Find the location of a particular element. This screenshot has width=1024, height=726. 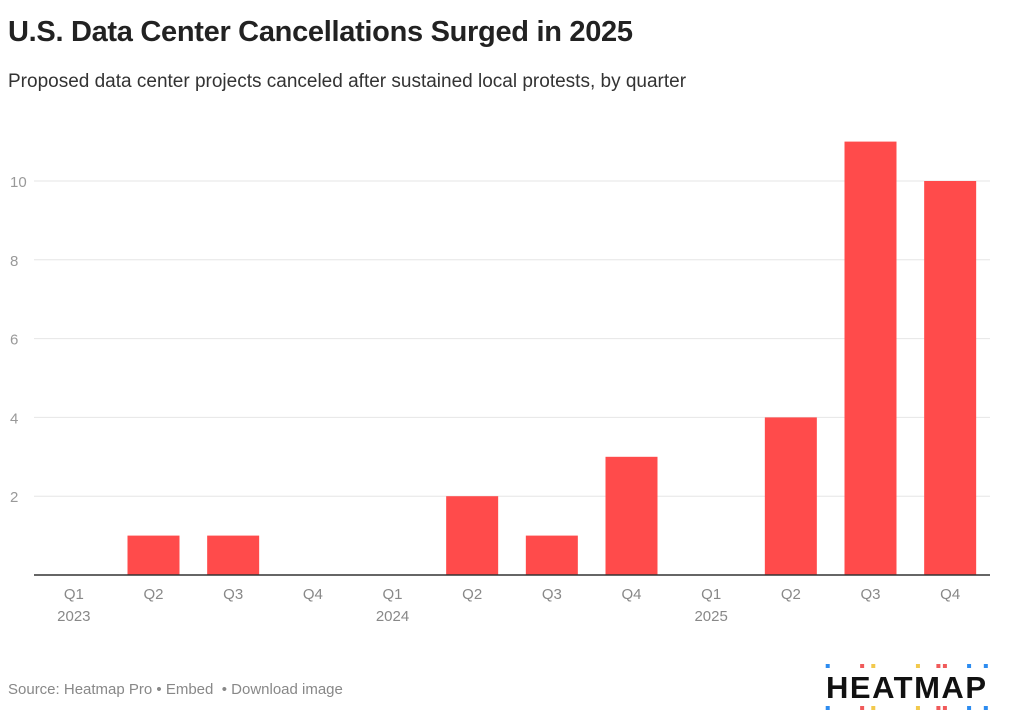

x-tick-year-label: 2023 is located at coordinates (73, 616).